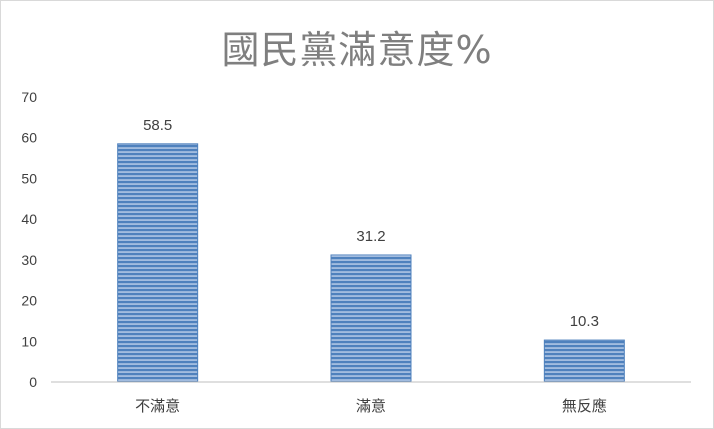 This screenshot has height=429, width=714. Describe the element at coordinates (29, 301) in the screenshot. I see `y-tick-label: 20` at that location.